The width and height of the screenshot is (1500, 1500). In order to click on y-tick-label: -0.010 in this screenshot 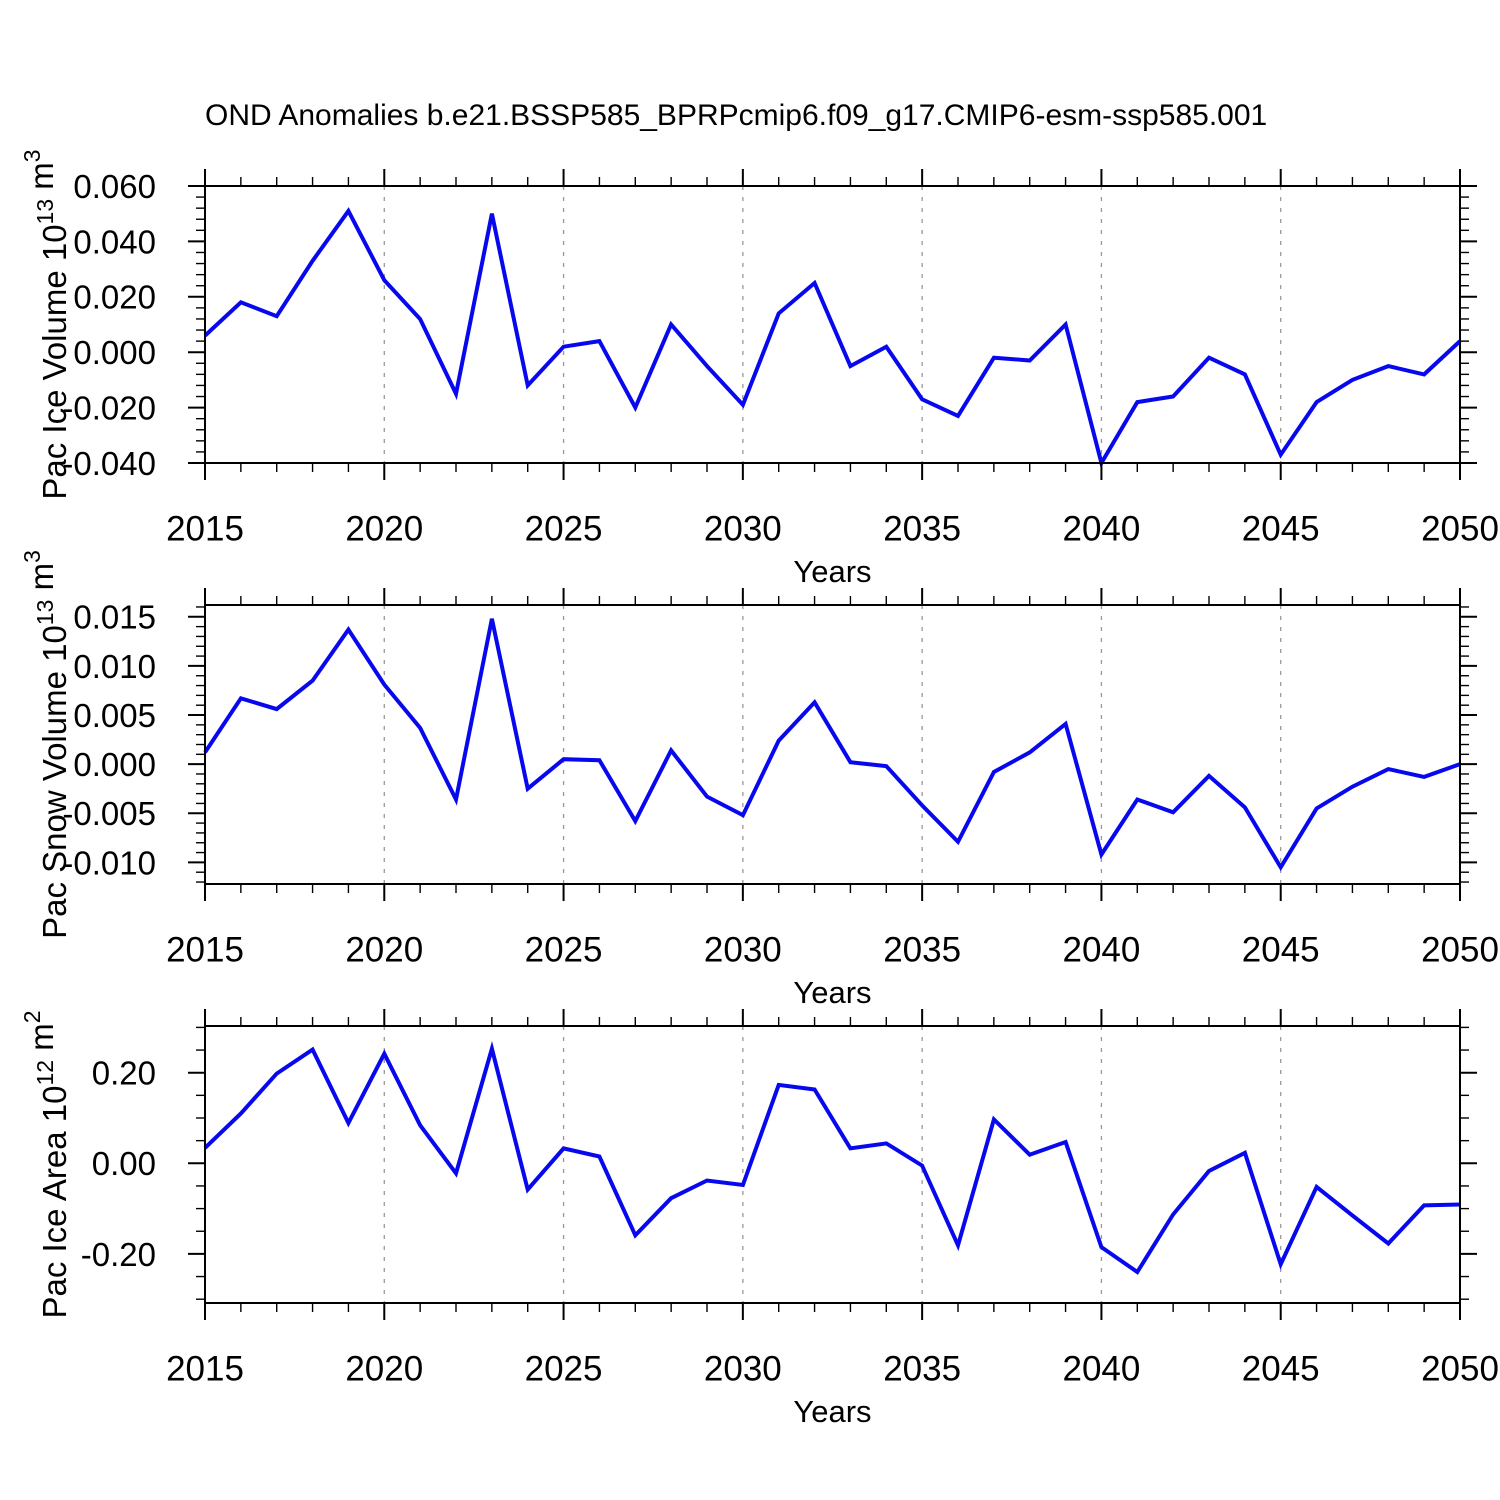, I will do `click(109, 862)`.